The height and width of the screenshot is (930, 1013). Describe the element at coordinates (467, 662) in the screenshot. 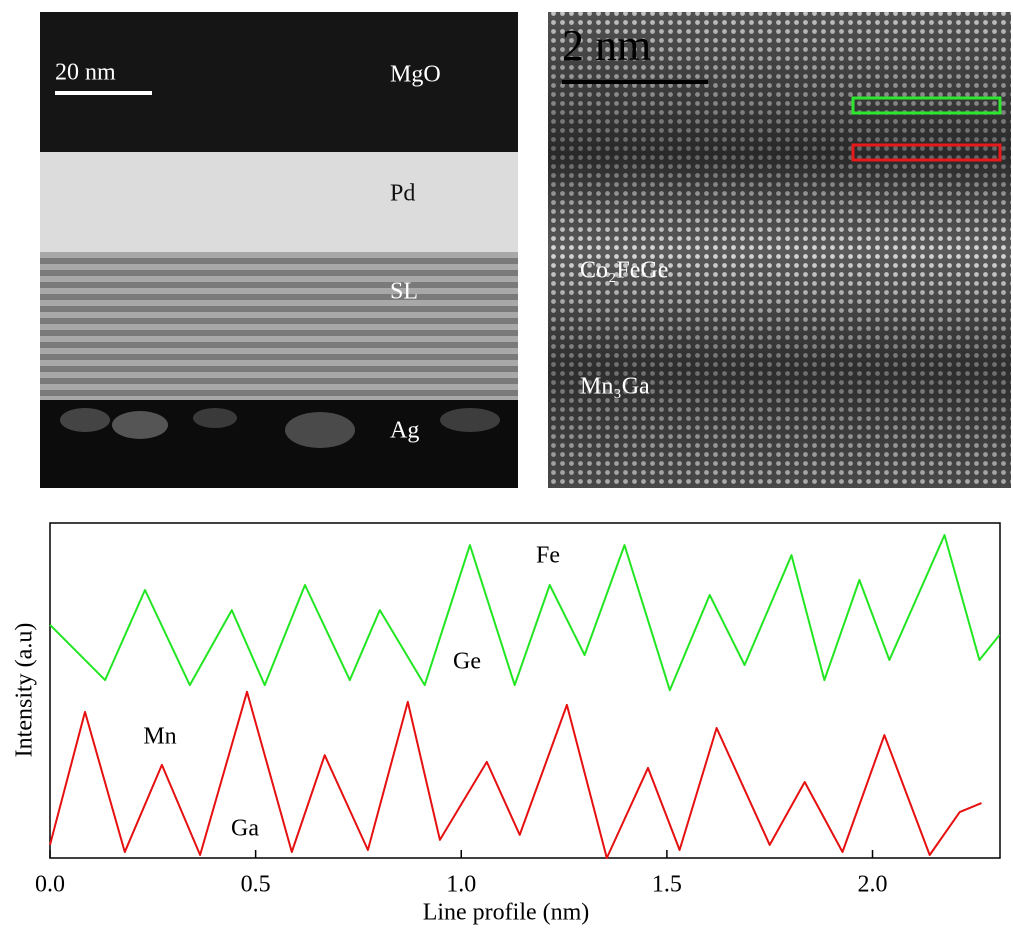

I see `element-label: Ge` at that location.